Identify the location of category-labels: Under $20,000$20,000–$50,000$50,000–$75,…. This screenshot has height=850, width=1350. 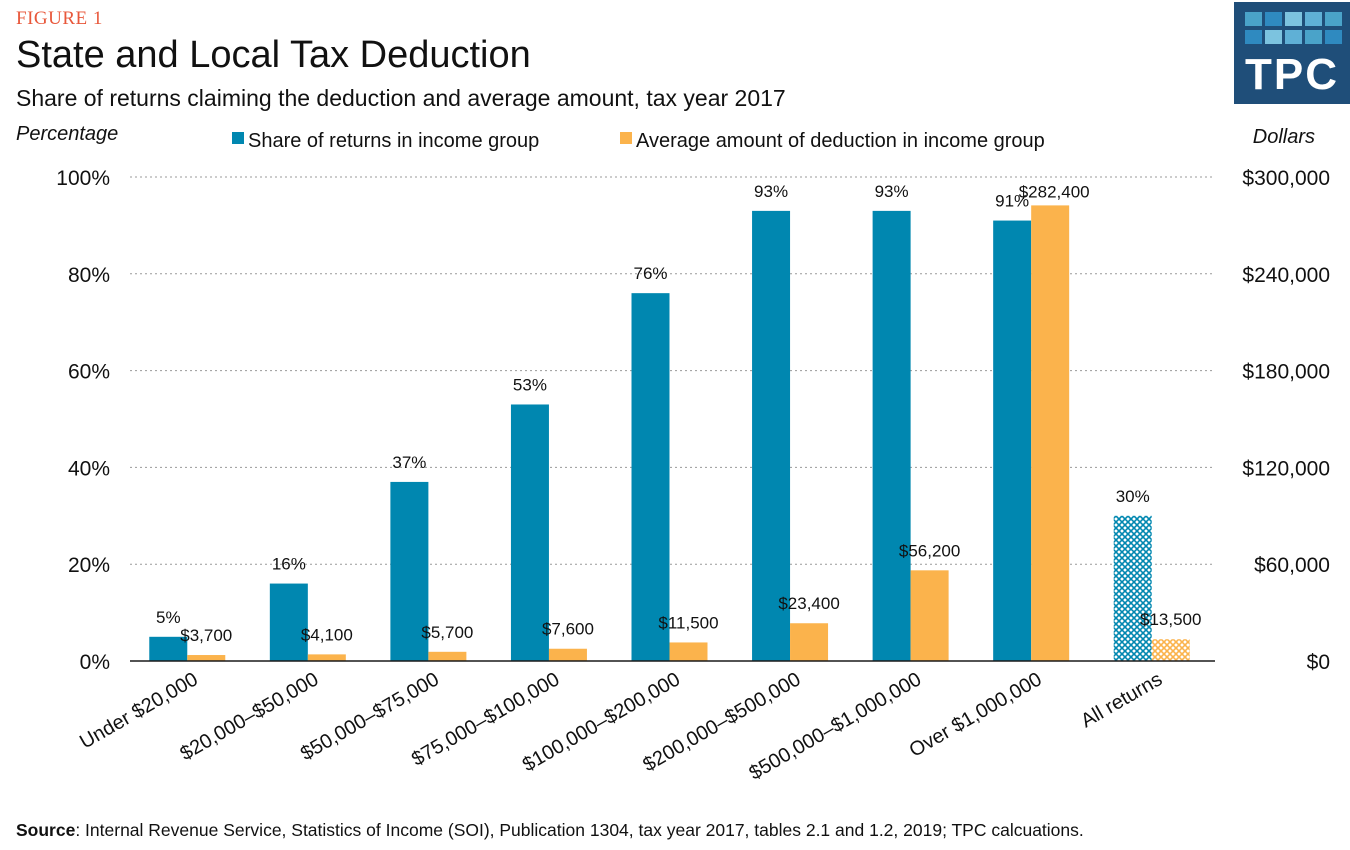
(621, 726).